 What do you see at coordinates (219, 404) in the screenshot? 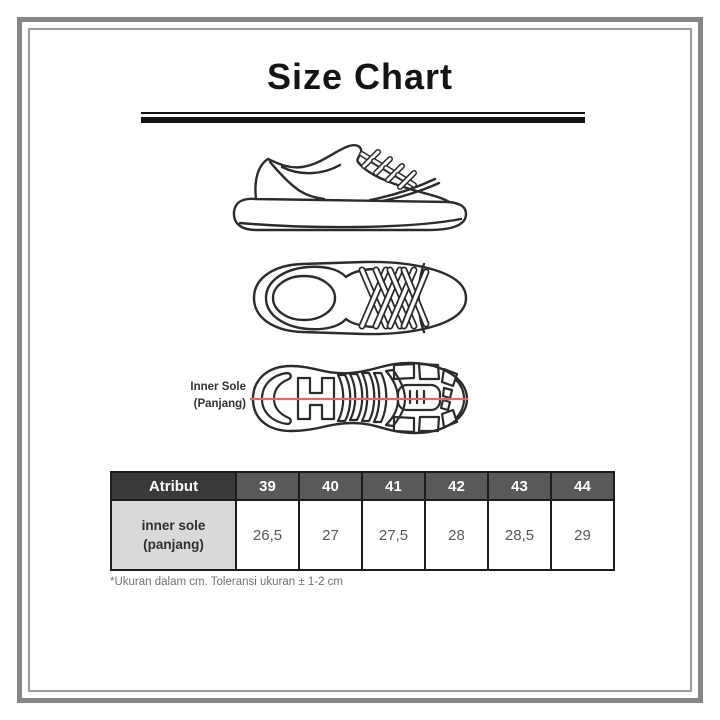
I see `inner-sole-label-line2: (Panjang)` at bounding box center [219, 404].